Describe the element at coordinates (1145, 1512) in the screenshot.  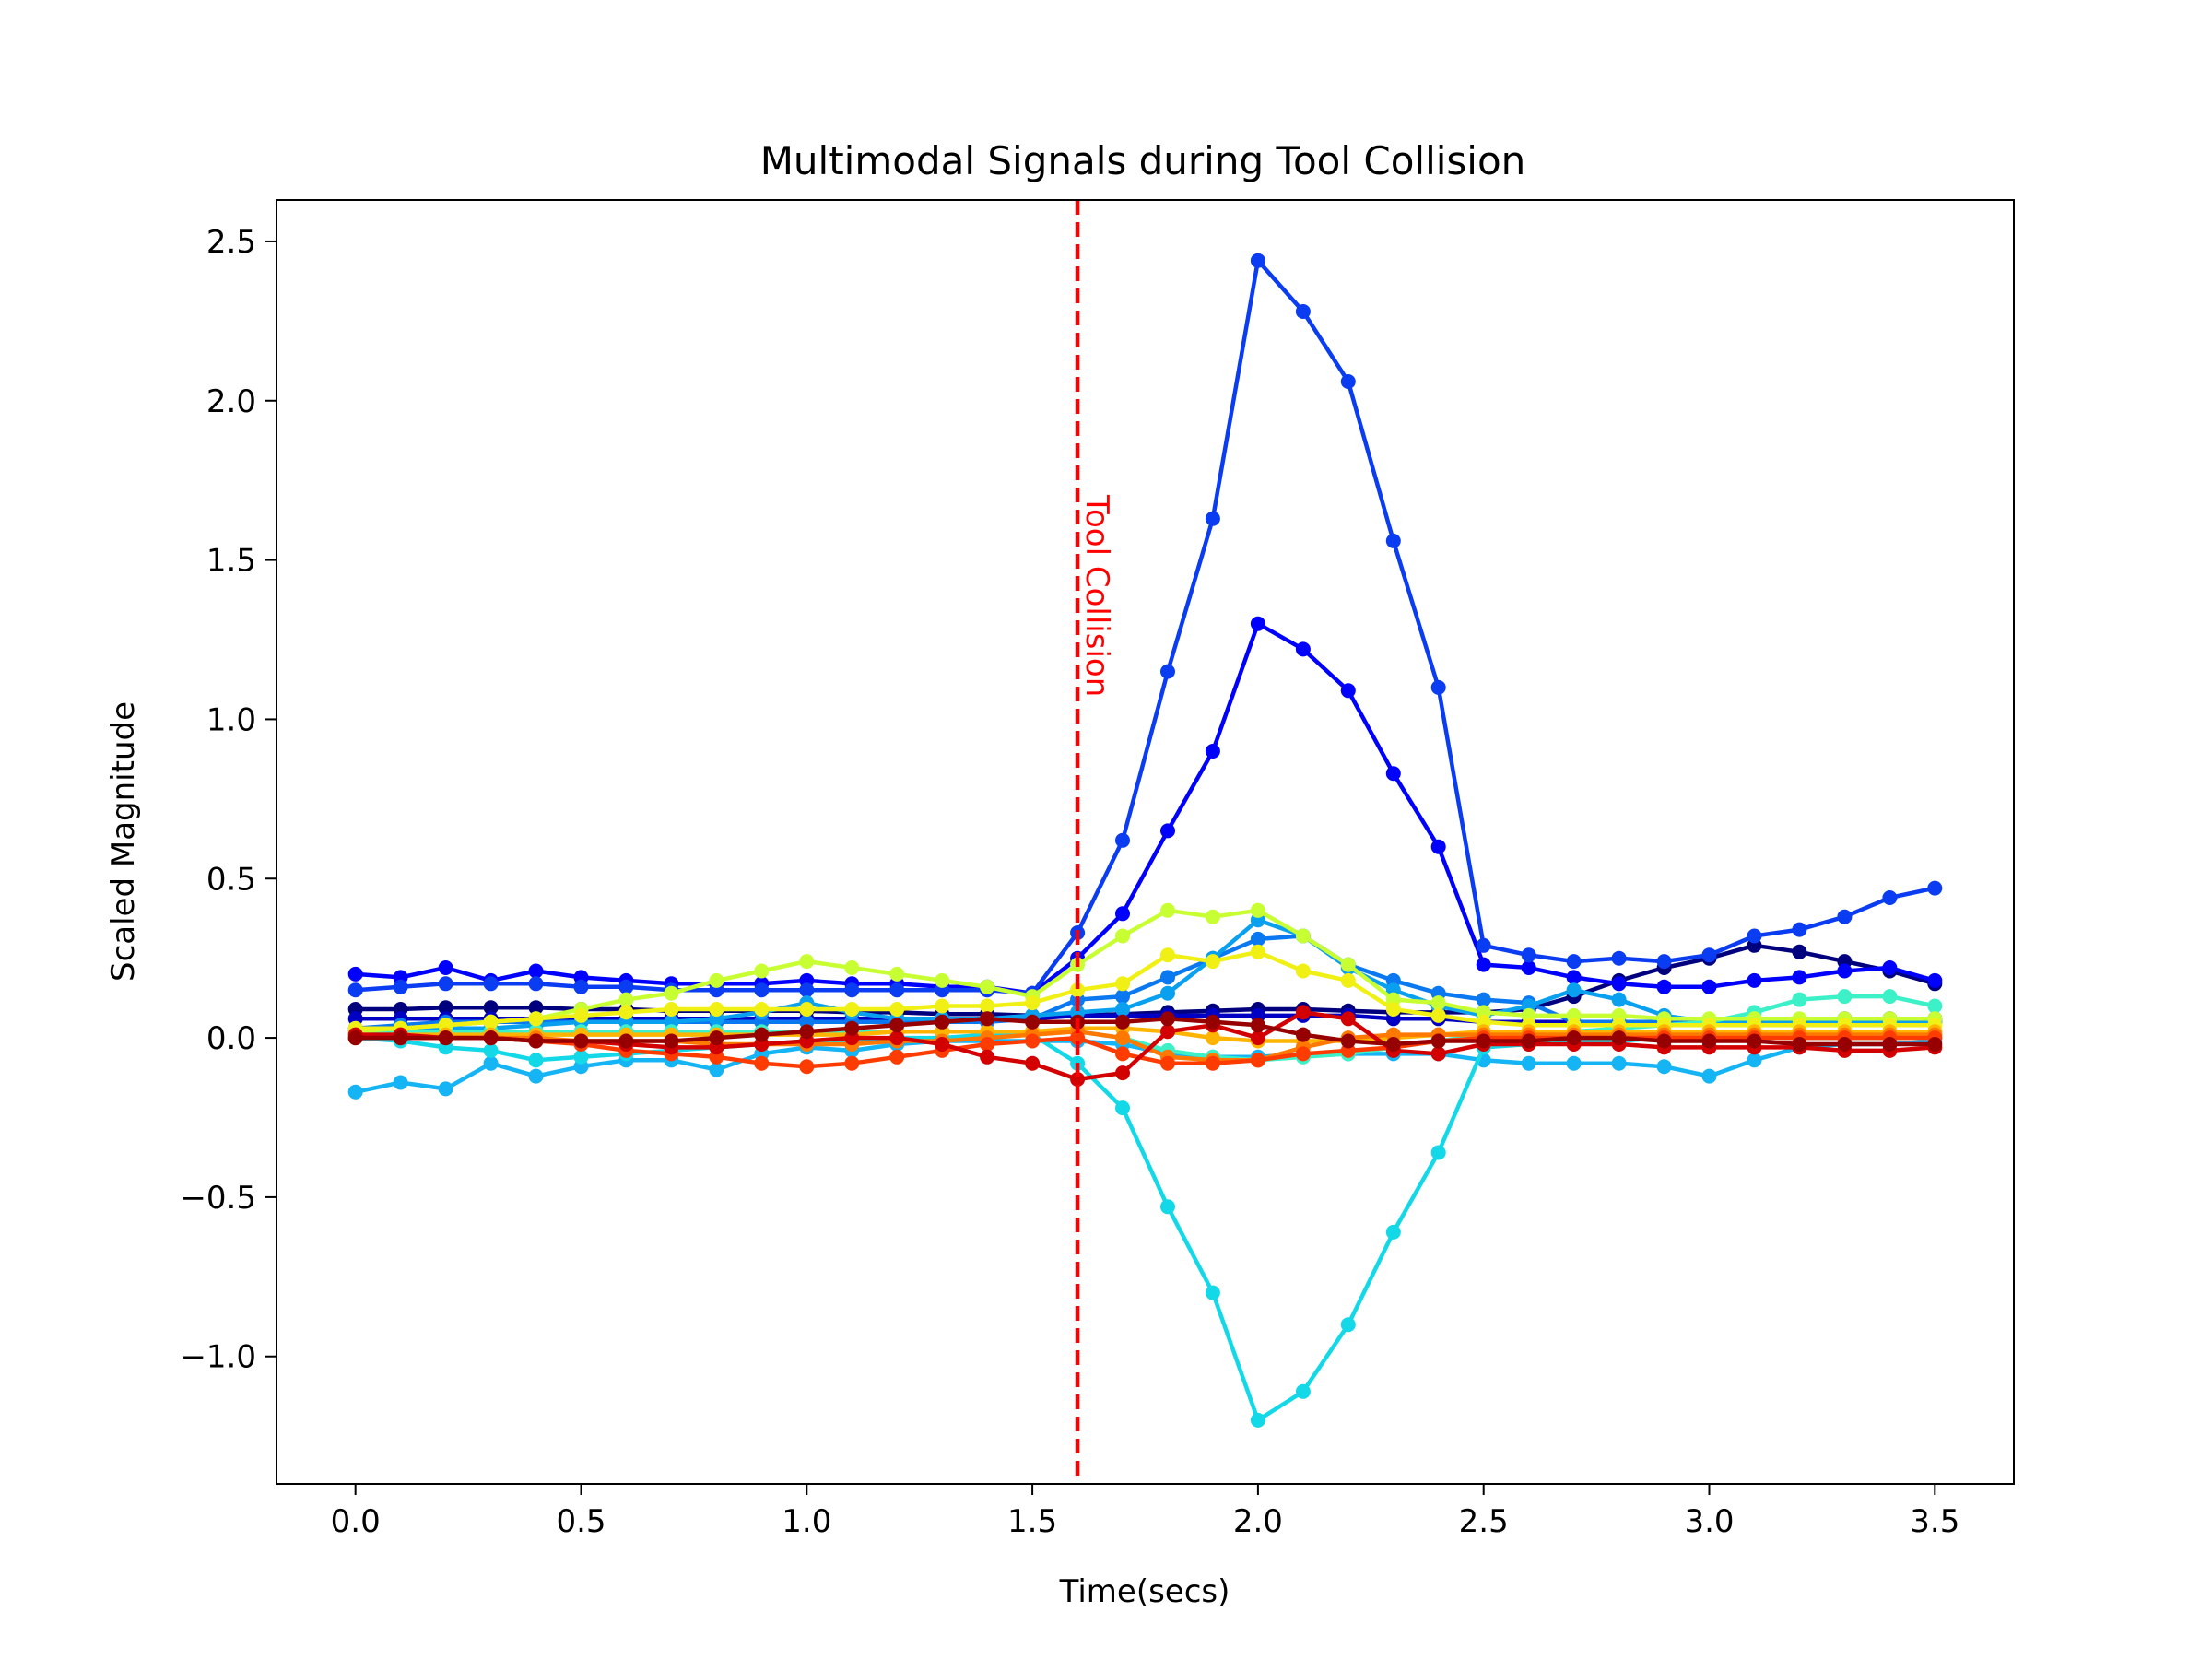
I see `x-axis: 0.0 0.5 1.0 1.5 2.0 2.5 3.0 3.5` at that location.